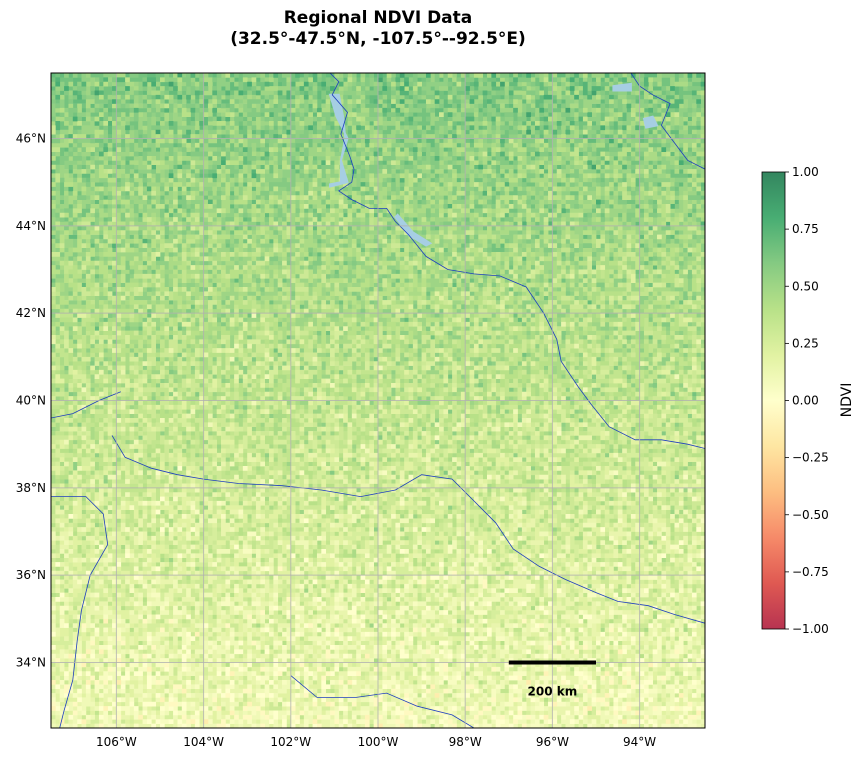  Describe the element at coordinates (31, 313) in the screenshot. I see `lat-tick-label: 42°N` at that location.